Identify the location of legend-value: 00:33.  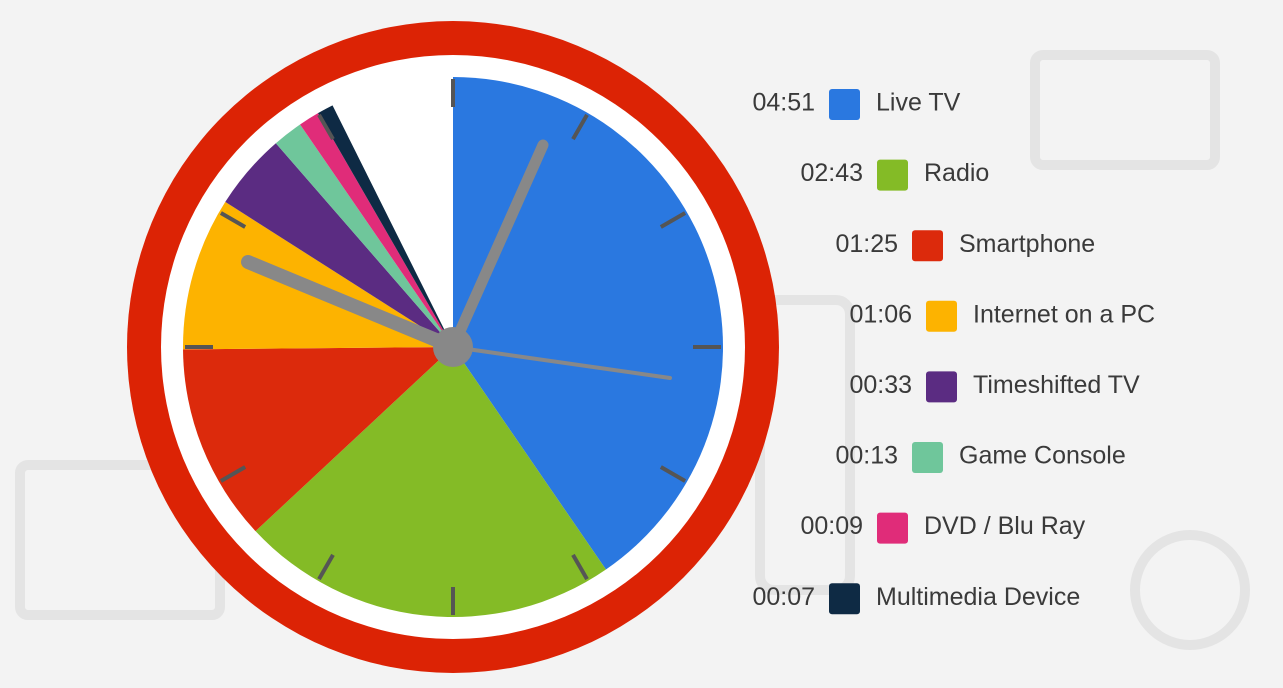
(880, 385).